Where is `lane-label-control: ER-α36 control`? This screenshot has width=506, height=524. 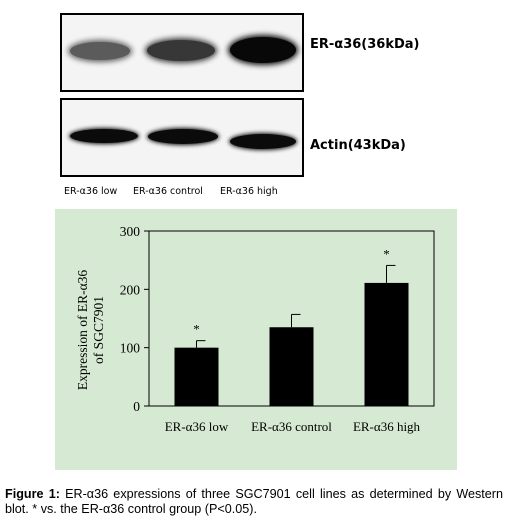
lane-label-control: ER-α36 control is located at coordinates (168, 191).